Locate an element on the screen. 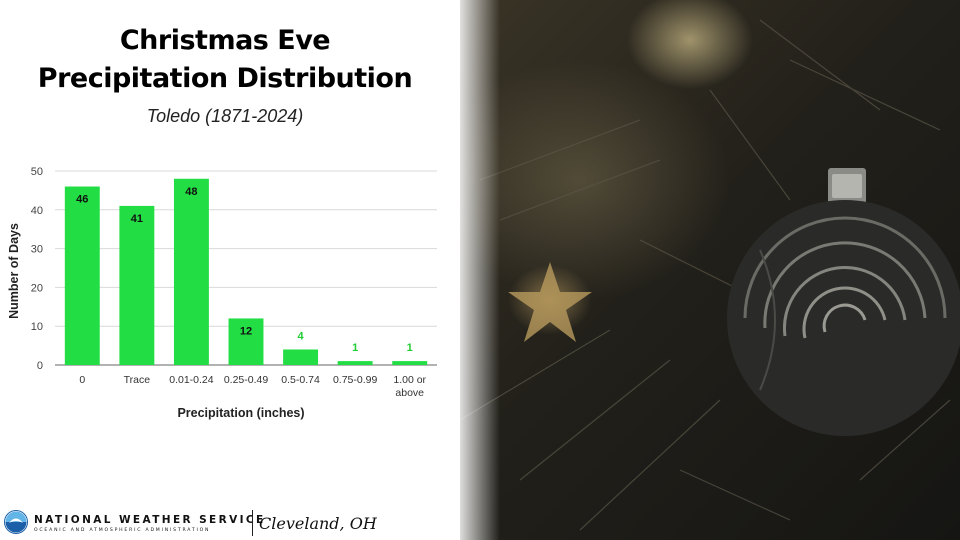  page-subtitle: Toledo (1871-2024) is located at coordinates (225, 116).